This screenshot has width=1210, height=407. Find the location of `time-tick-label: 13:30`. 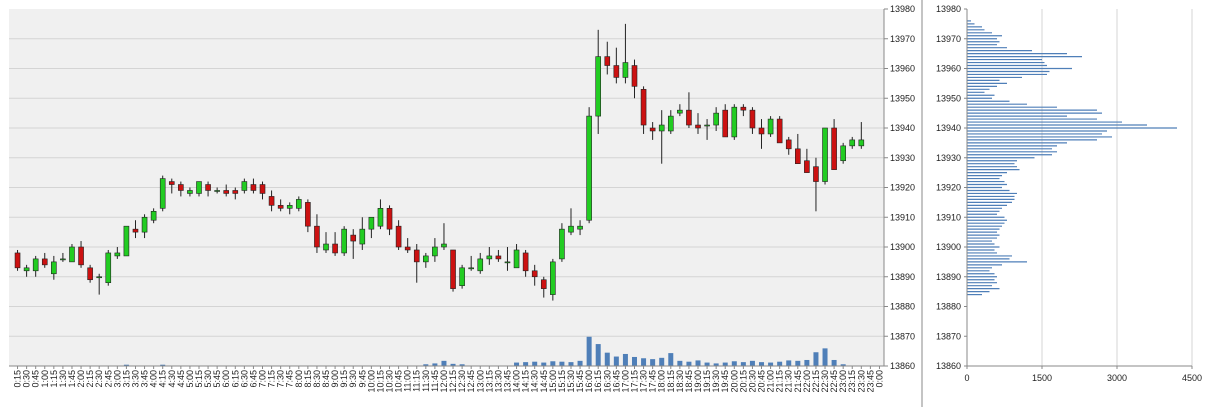

time-tick-label: 13:30 is located at coordinates (498, 381).